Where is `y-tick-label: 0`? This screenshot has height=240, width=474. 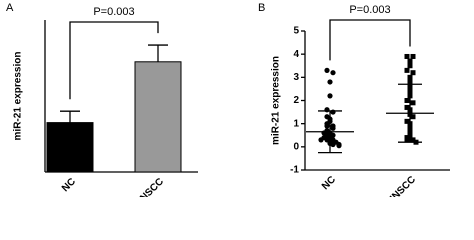
y-tick-label: 0 is located at coordinates (296, 146).